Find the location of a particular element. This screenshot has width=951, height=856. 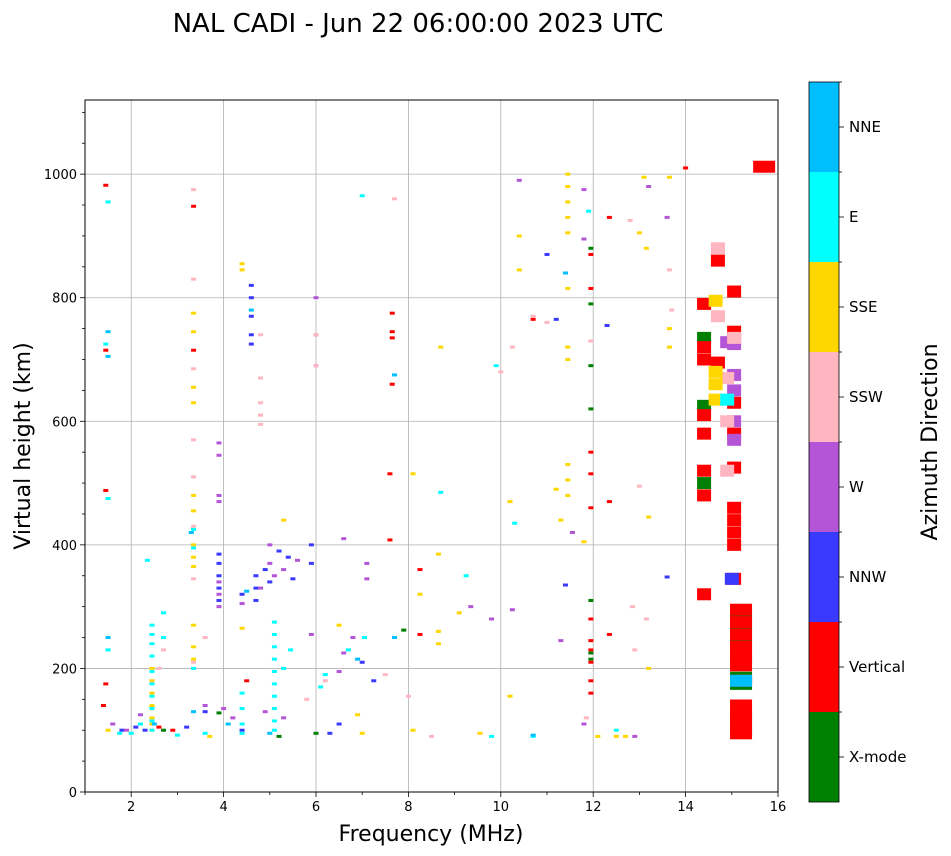

azimuth-colorbar: X-mode Vertical NNW W SSW SSE E NNE is located at coordinates (857, 442).